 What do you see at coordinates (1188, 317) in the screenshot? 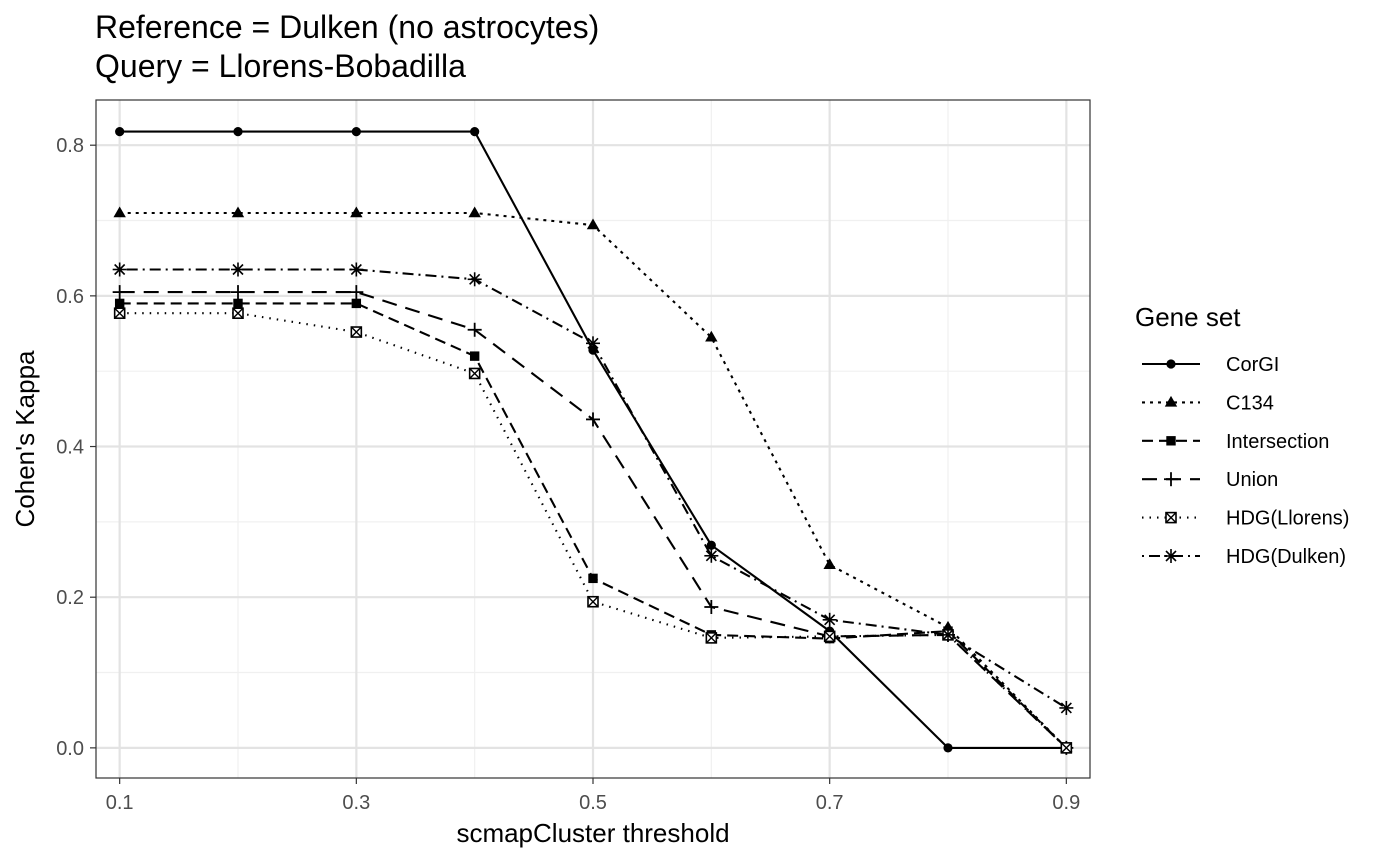
I see `legend-title: Gene set` at bounding box center [1188, 317].